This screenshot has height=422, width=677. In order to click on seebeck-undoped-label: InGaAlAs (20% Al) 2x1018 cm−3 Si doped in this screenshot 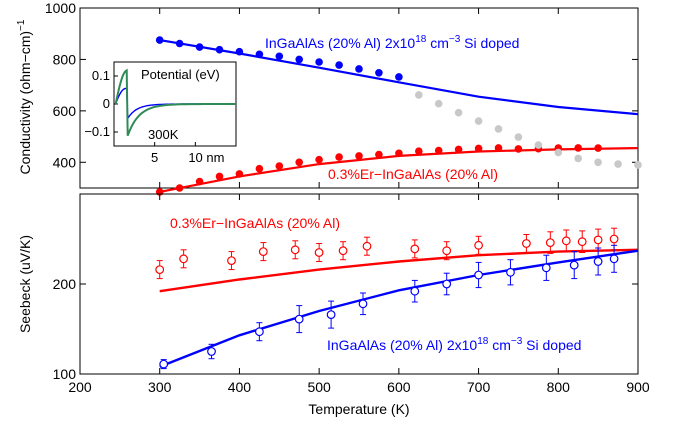, I will do `click(454, 344)`.